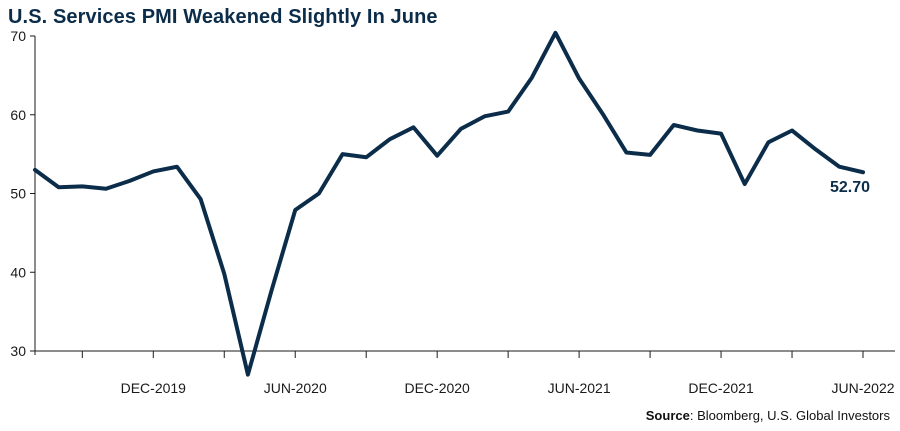 This screenshot has height=431, width=900. Describe the element at coordinates (850, 187) in the screenshot. I see `last-value-label: 52.70` at that location.